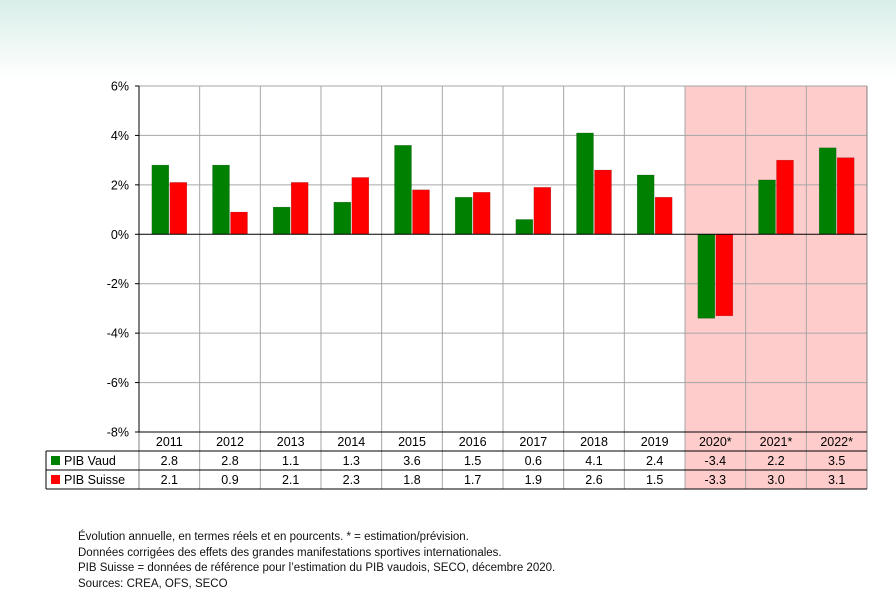 The image size is (896, 605). Describe the element at coordinates (118, 433) in the screenshot. I see `y-tick-label: -8%` at that location.